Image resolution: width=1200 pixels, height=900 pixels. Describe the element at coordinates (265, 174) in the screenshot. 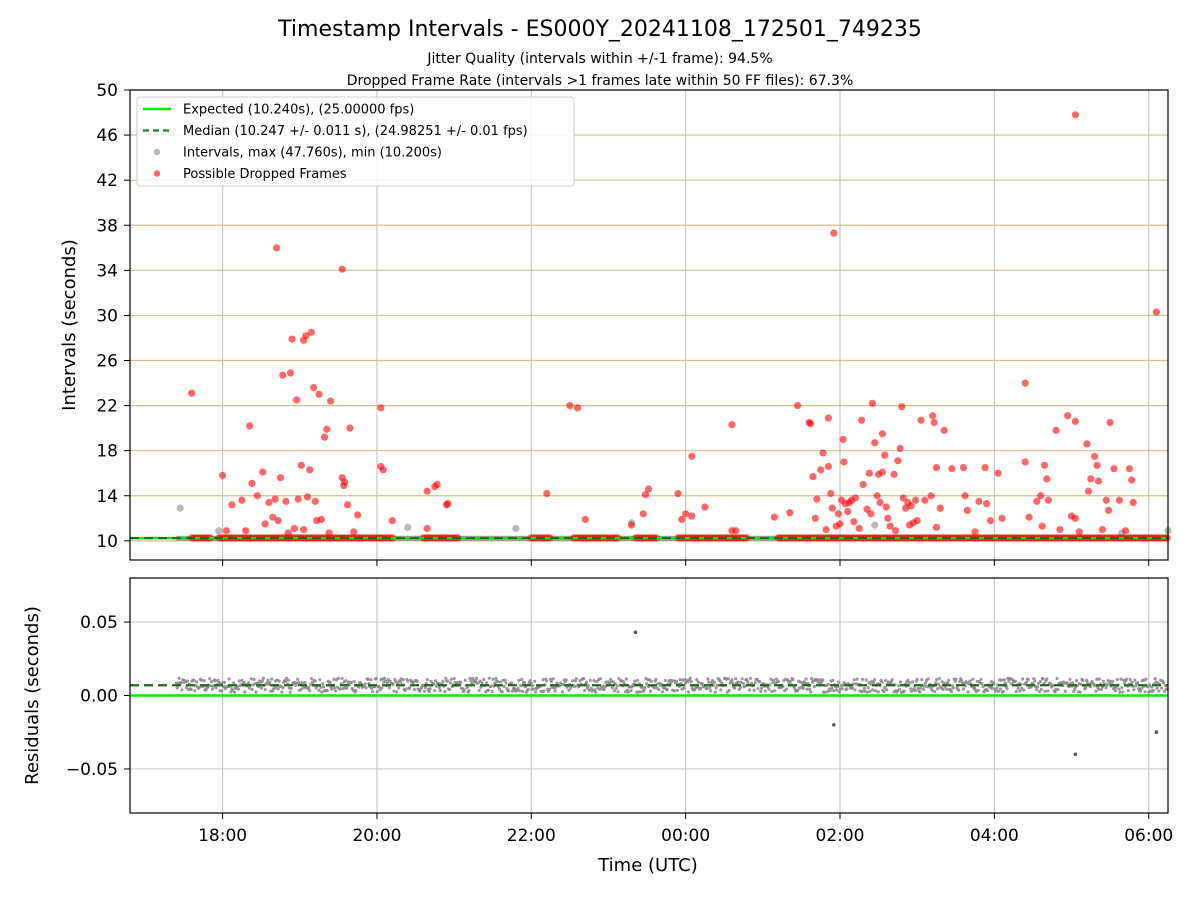

I see `legend-entry-label: Possible Dropped Frames` at that location.